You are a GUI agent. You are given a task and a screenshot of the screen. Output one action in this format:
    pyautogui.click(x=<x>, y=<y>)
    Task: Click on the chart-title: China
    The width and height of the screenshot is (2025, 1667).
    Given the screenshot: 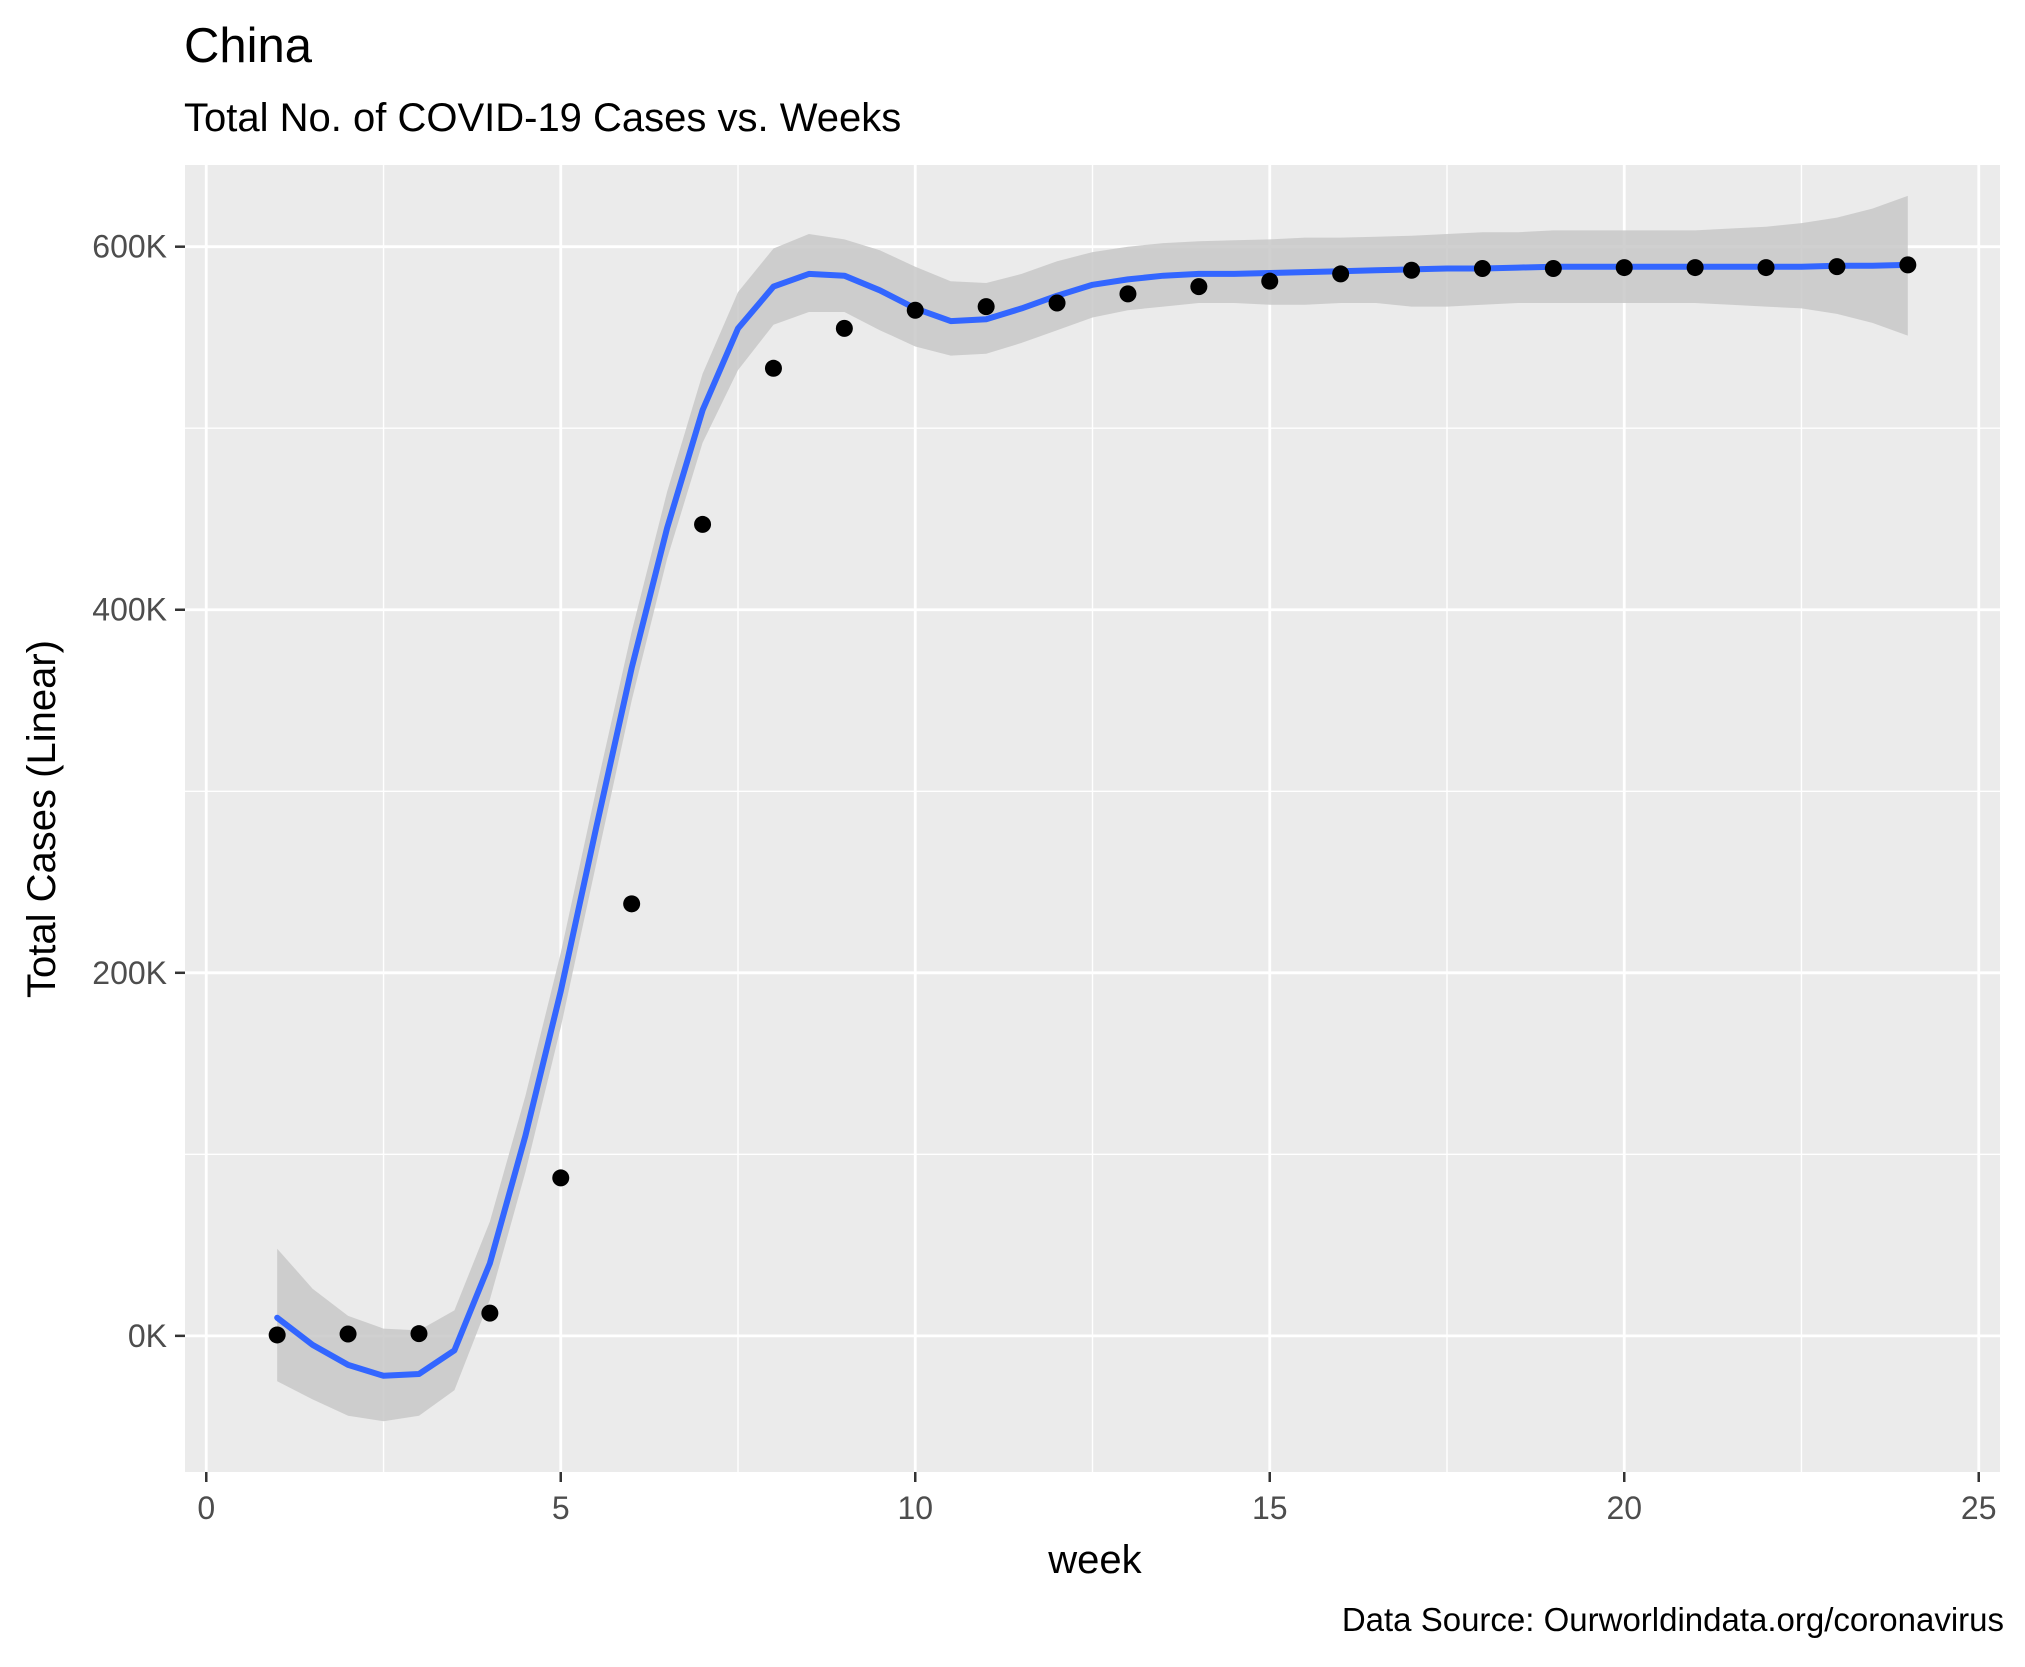 What is the action you would take?
    pyautogui.click(x=248, y=46)
    